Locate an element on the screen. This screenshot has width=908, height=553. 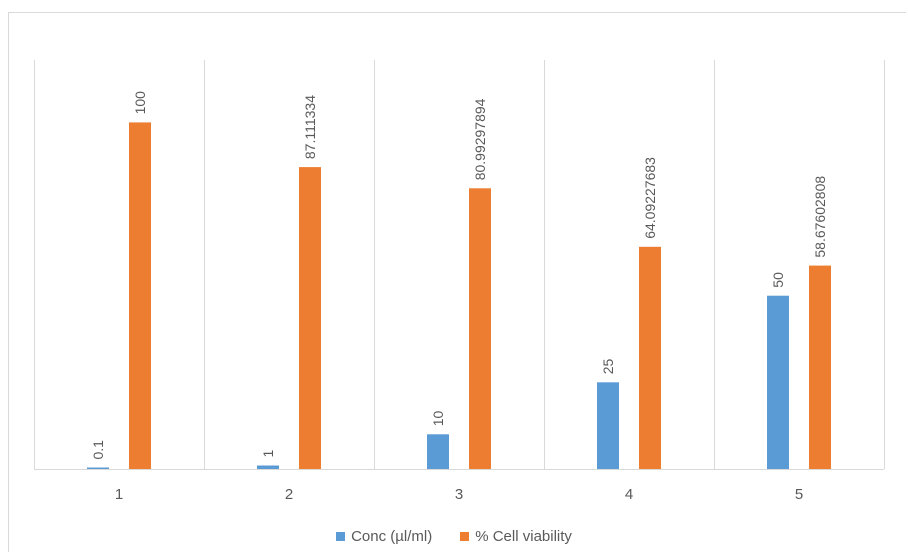
data-label-viability-3: 80.99297894 is located at coordinates (480, 139).